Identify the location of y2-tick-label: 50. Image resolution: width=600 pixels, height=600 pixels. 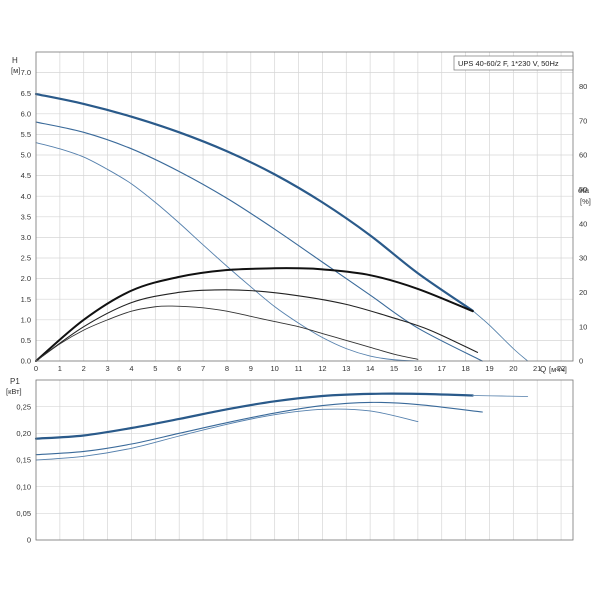
(583, 189).